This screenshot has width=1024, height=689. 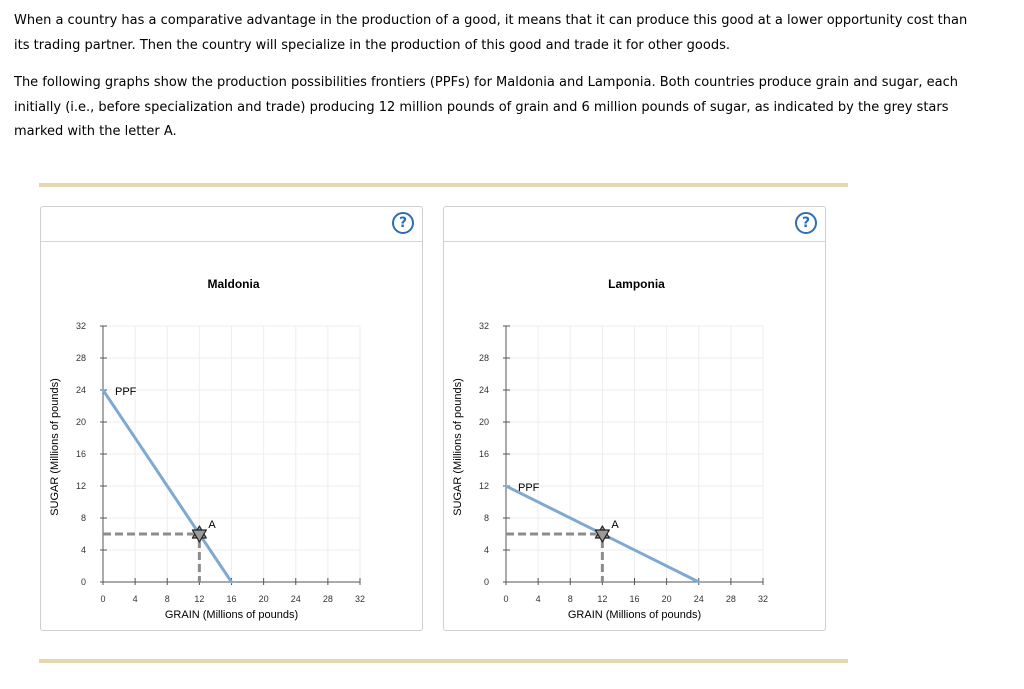 What do you see at coordinates (443, 185) in the screenshot?
I see `divider-top` at bounding box center [443, 185].